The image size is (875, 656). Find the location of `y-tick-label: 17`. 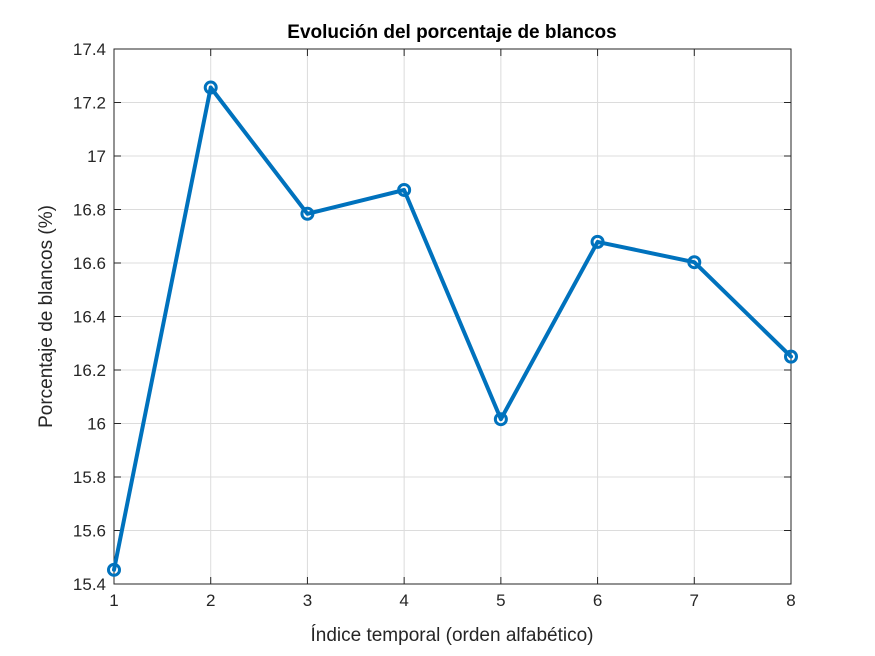

y-tick-label: 17 is located at coordinates (96, 156).